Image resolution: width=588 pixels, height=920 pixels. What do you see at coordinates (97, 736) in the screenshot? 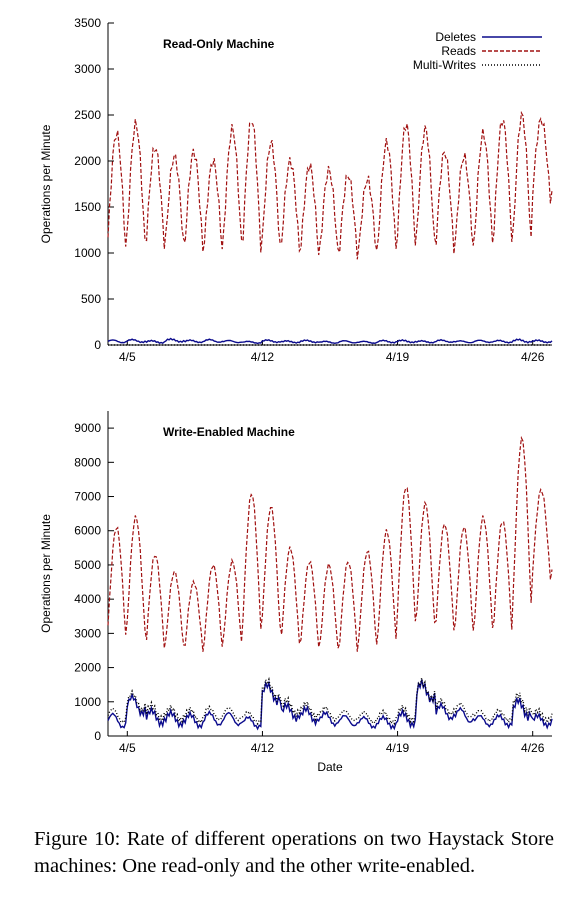
I see `chart2-y-tick-label: 0` at bounding box center [97, 736].